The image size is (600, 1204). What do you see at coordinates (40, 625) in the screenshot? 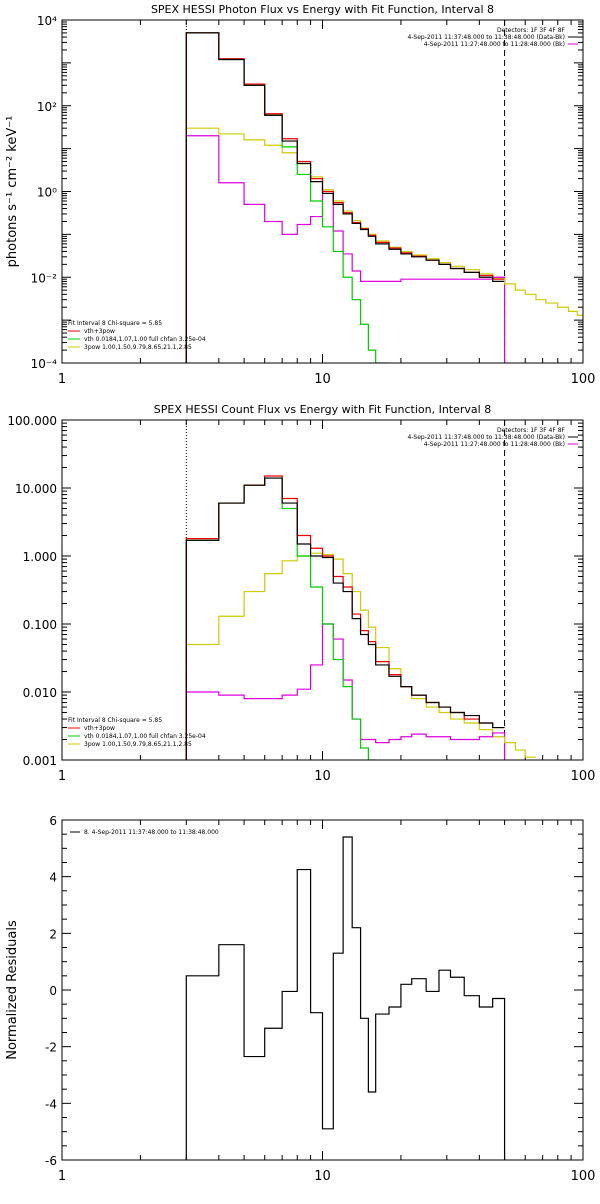
I see `y-tick-label: 0.100` at bounding box center [40, 625].